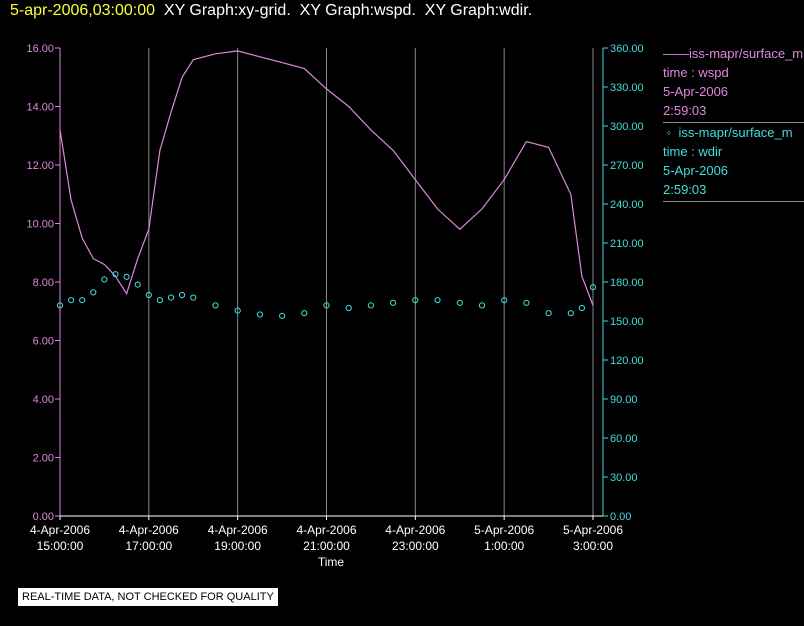 The height and width of the screenshot is (626, 804). What do you see at coordinates (693, 151) in the screenshot?
I see `legend-var: time : wdir` at bounding box center [693, 151].